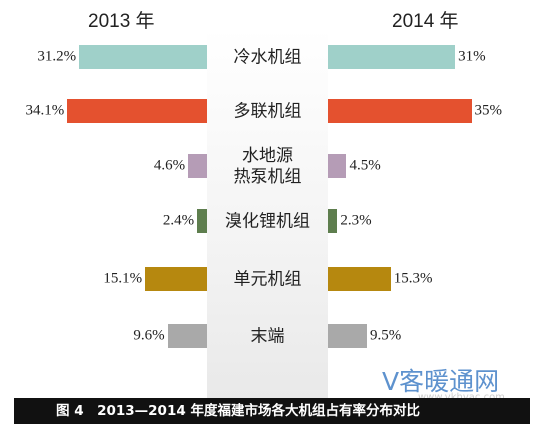  What do you see at coordinates (385, 335) in the screenshot?
I see `value-label: 9.5%` at bounding box center [385, 335].